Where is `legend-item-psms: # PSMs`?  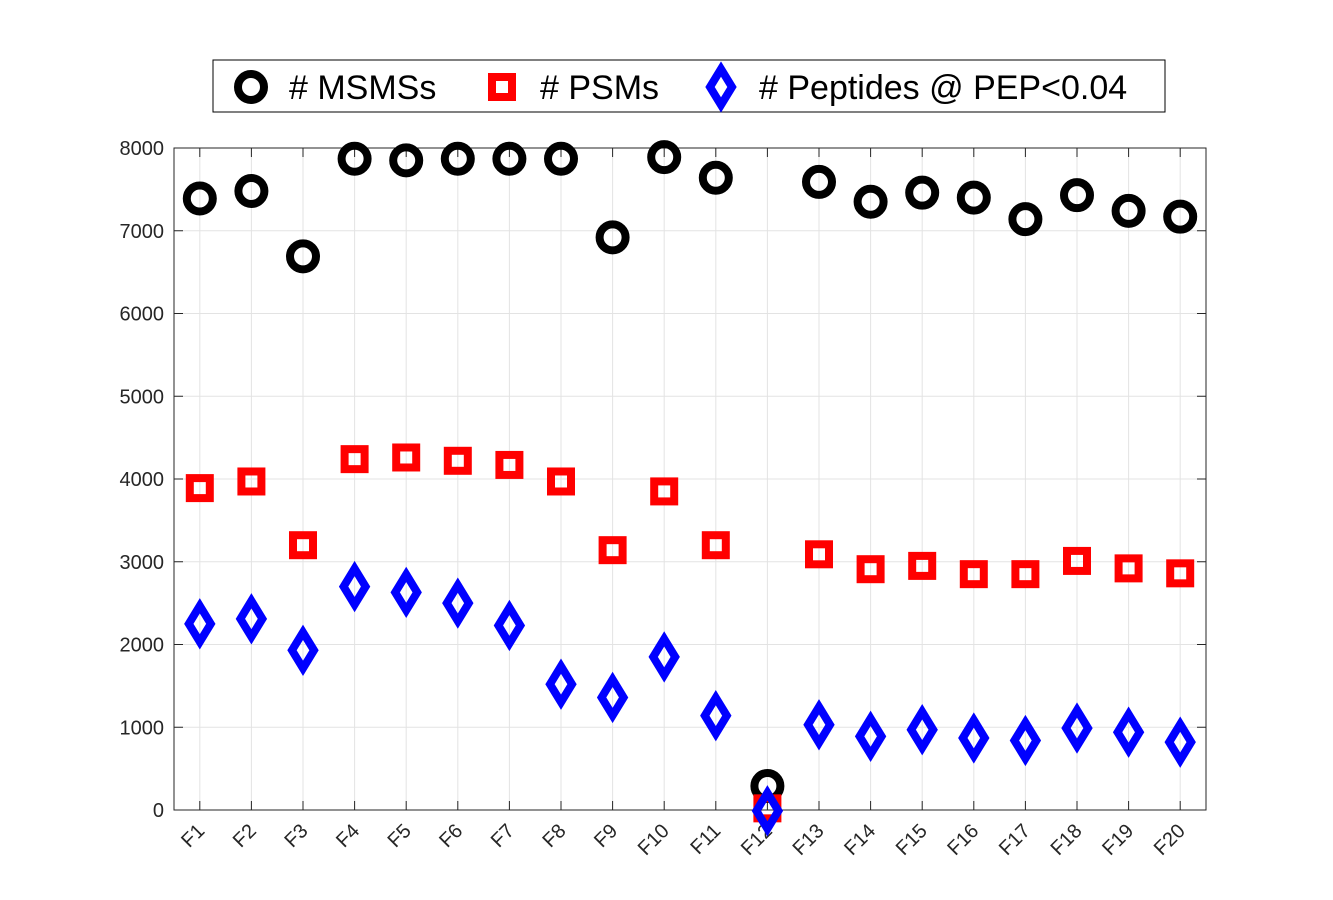 legend-item-psms: # PSMs is located at coordinates (573, 88).